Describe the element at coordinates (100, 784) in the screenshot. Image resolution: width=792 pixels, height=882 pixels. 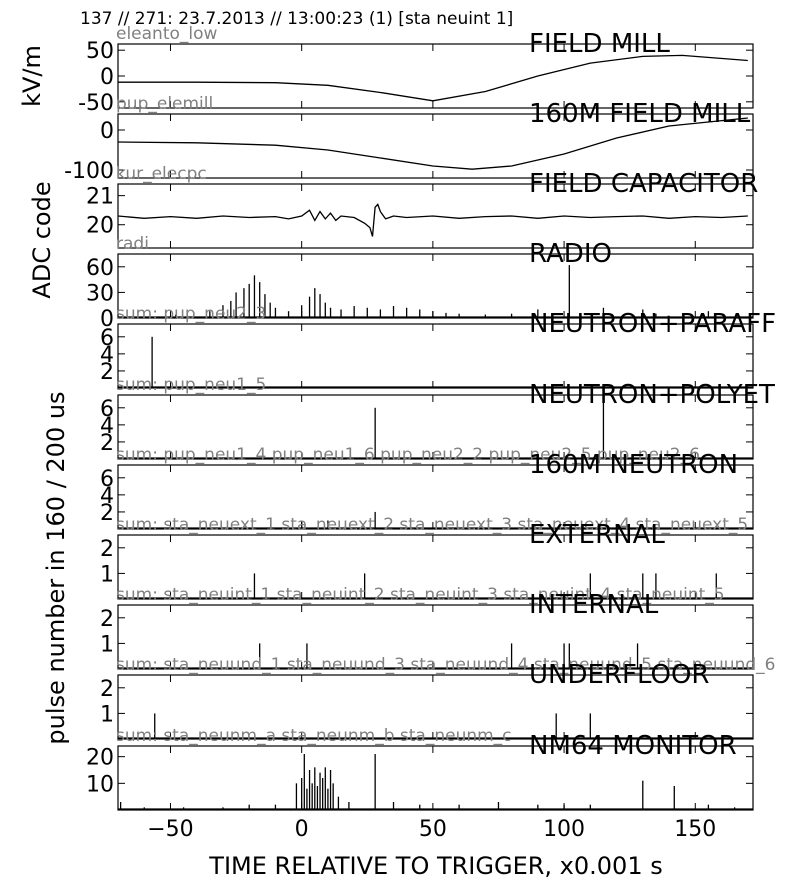
I see `y-tick-label: 10` at that location.